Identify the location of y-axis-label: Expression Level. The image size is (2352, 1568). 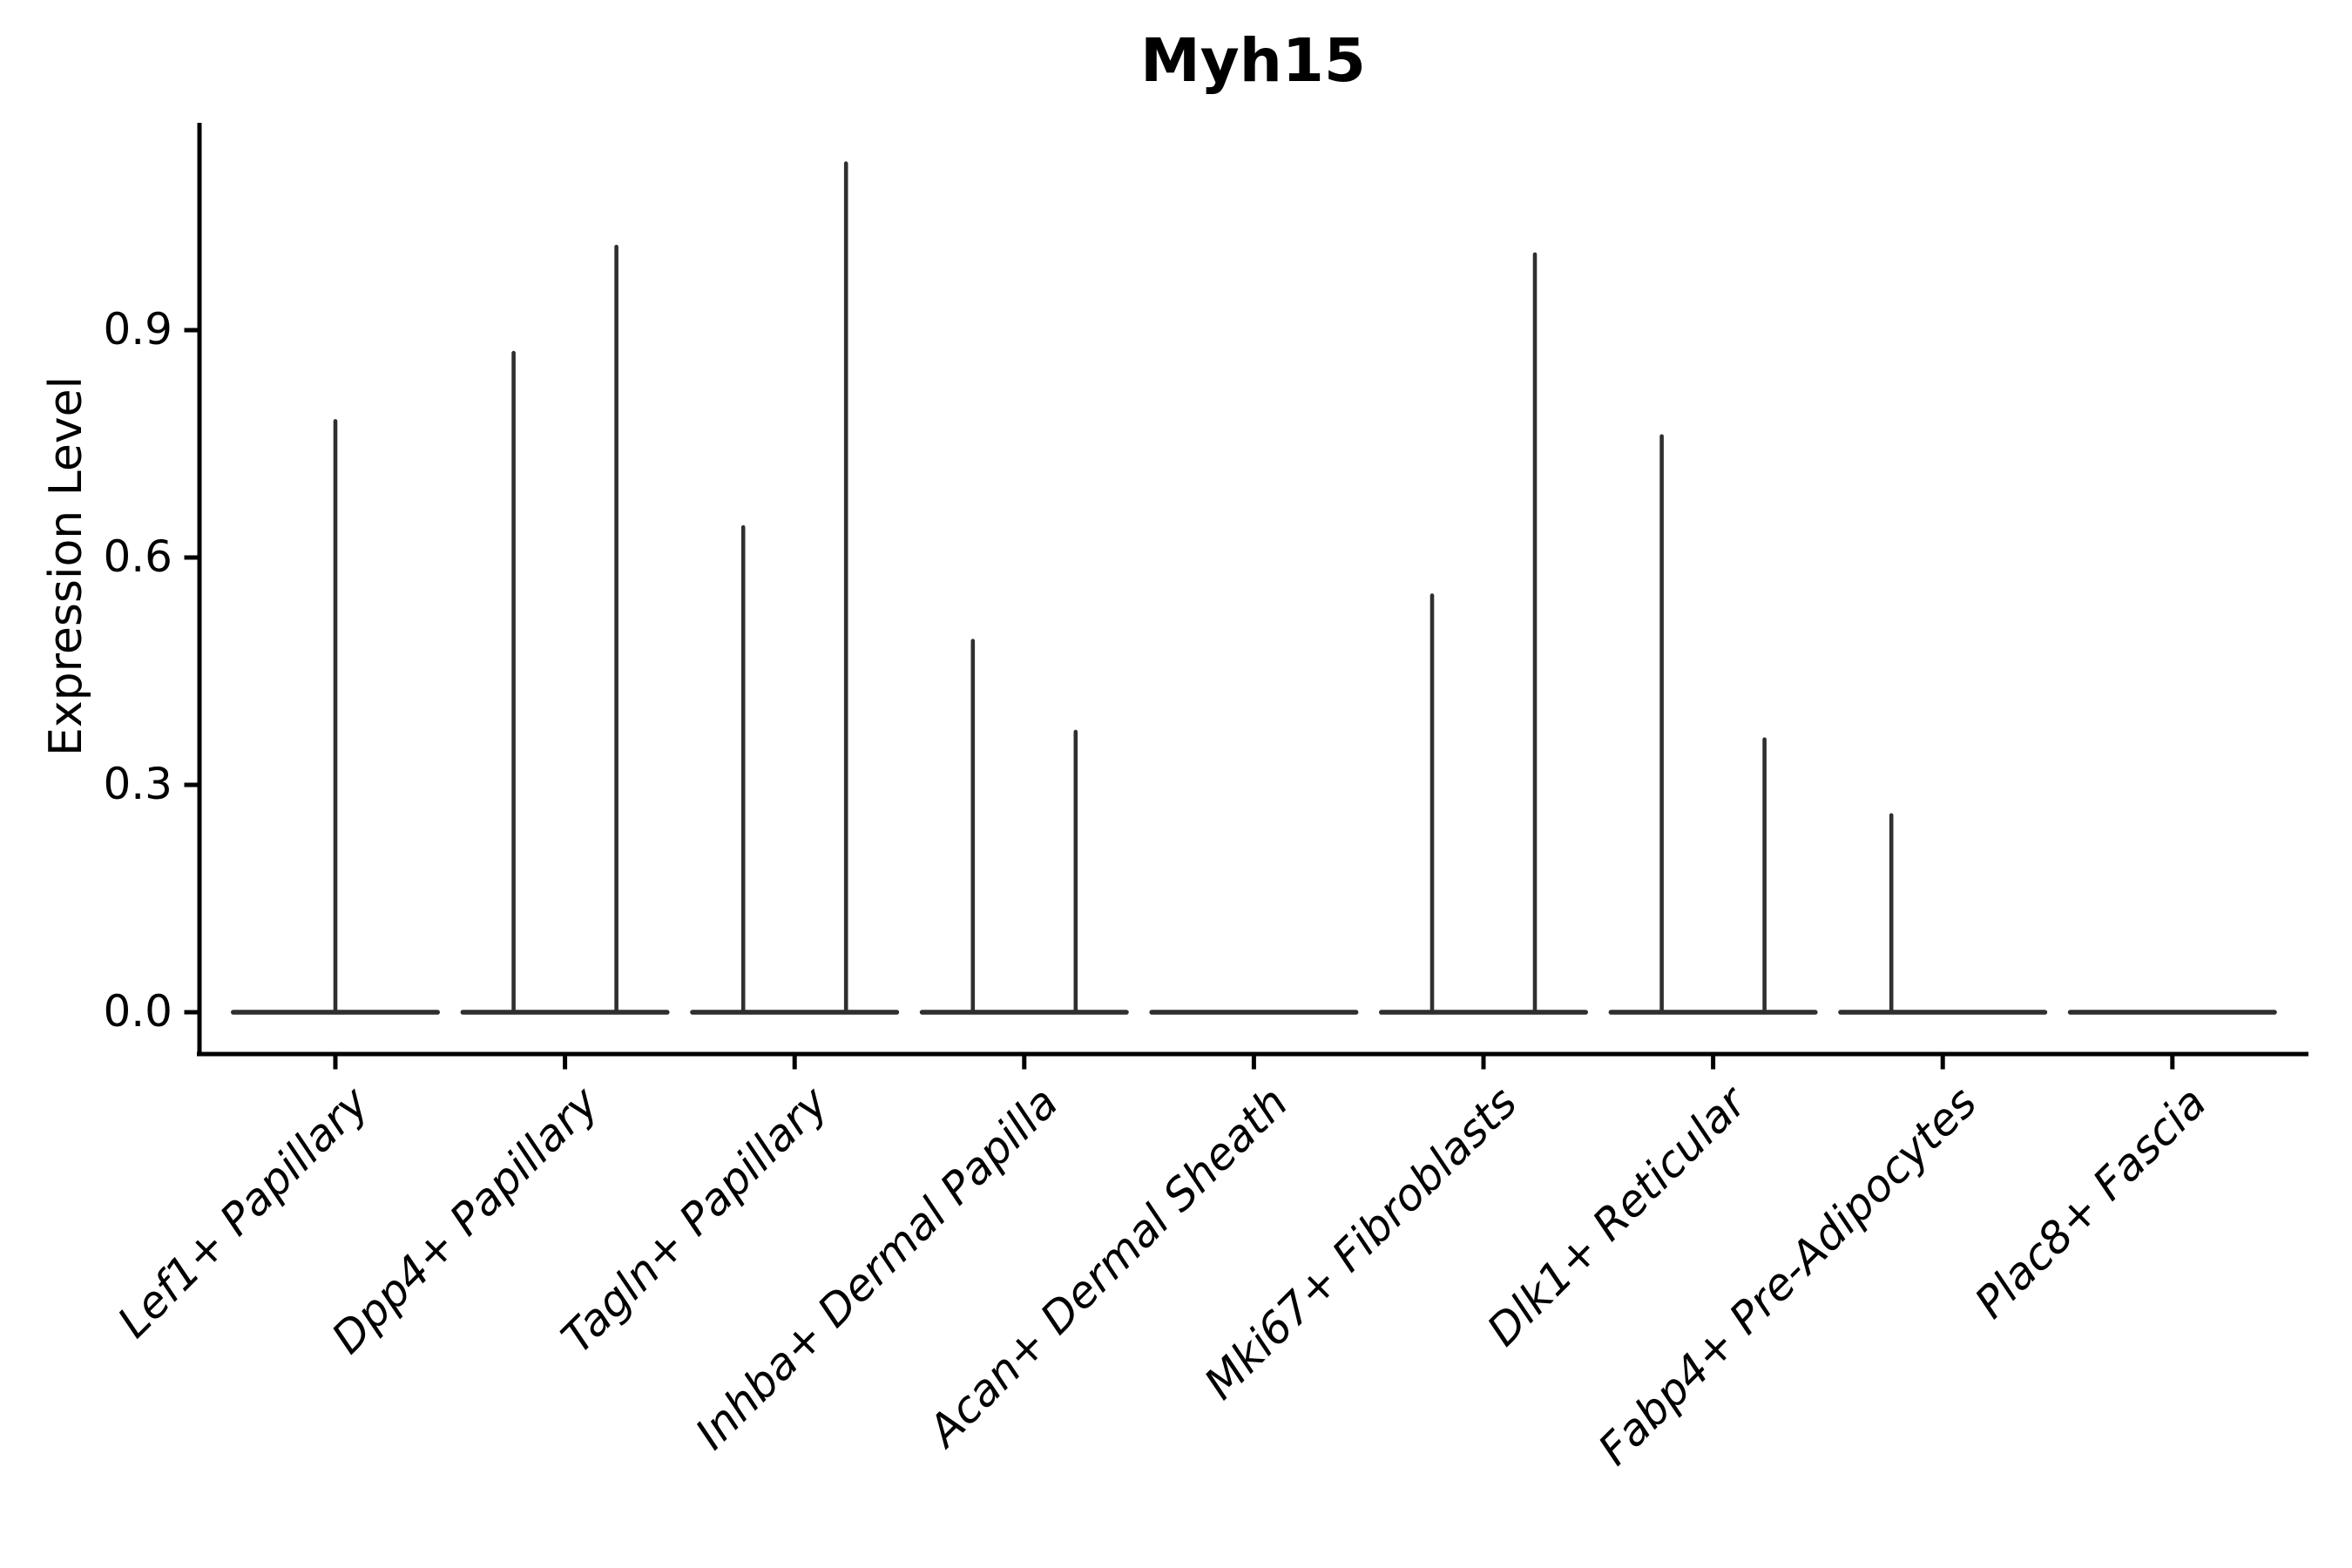
(66, 566).